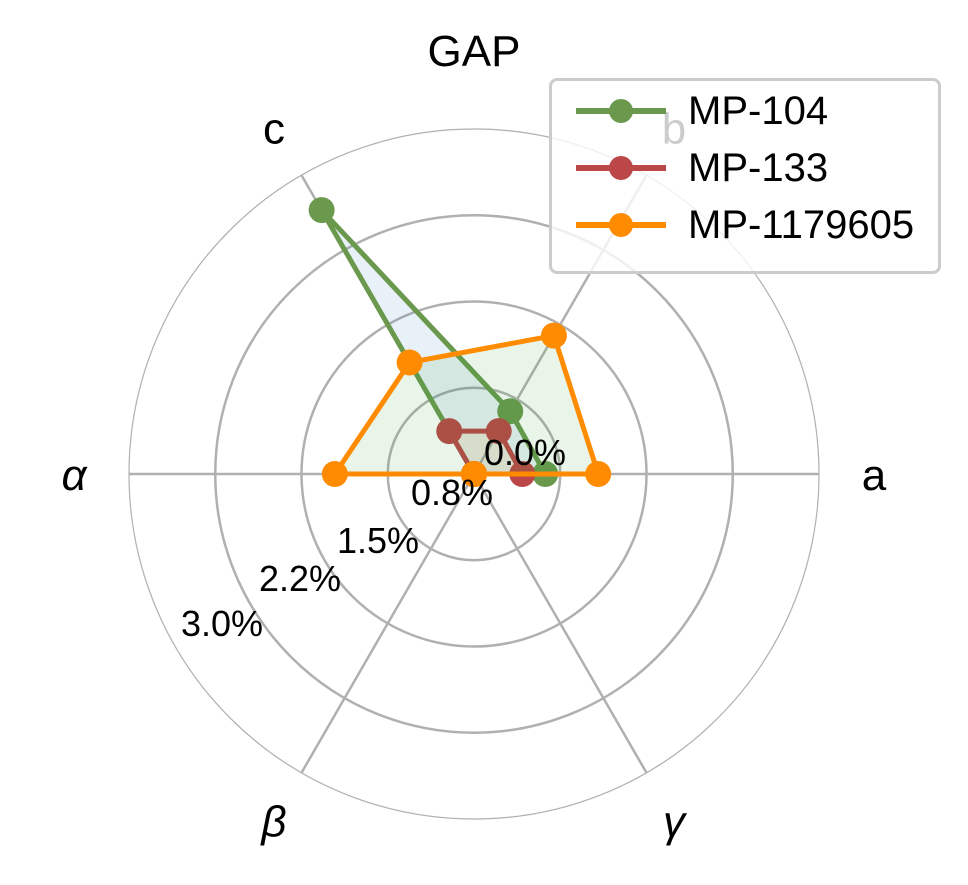 This screenshot has height=885, width=968. I want to click on radial-tick-label: 0.0%, so click(525, 452).